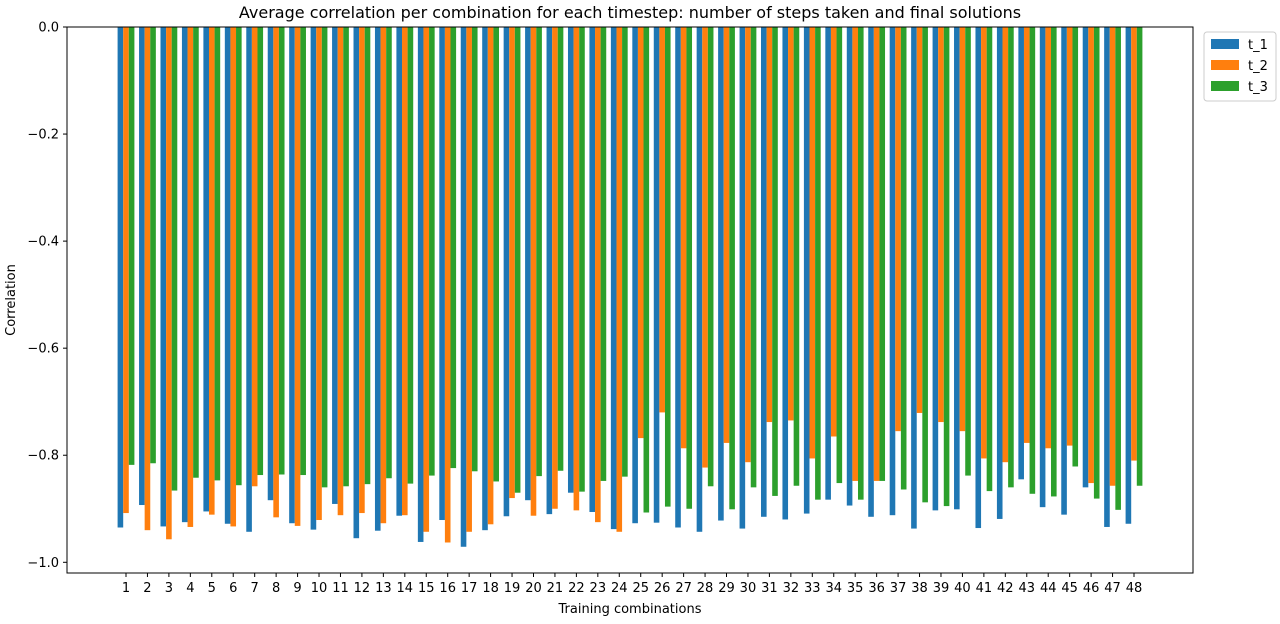  What do you see at coordinates (812, 588) in the screenshot?
I see `x-tick-label: 33` at bounding box center [812, 588].